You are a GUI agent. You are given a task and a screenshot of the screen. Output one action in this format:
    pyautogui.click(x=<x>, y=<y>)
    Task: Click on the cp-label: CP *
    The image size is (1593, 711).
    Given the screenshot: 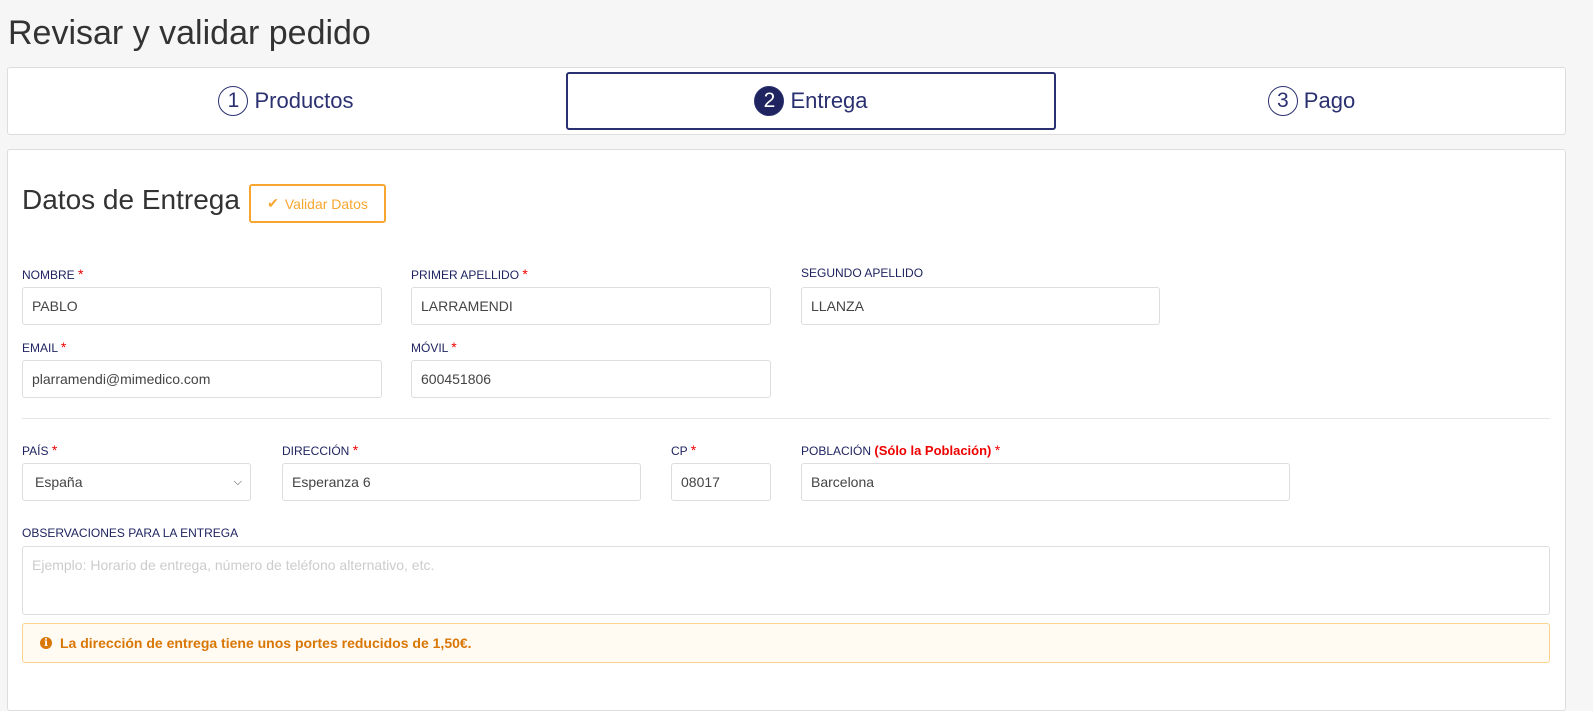 What is the action you would take?
    pyautogui.click(x=684, y=450)
    